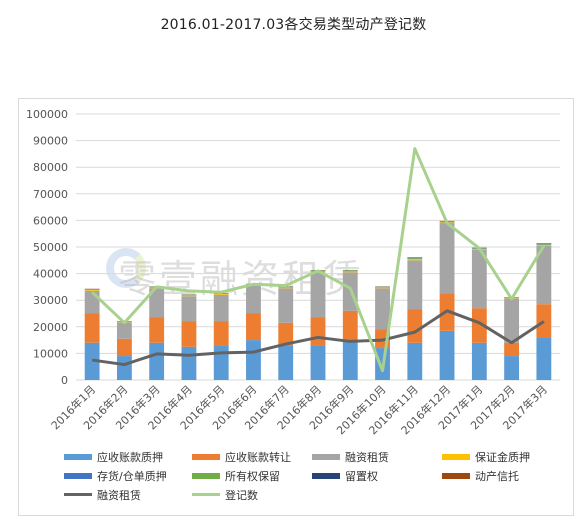  Describe the element at coordinates (64, 380) in the screenshot. I see `y-tick-label: 0` at that location.